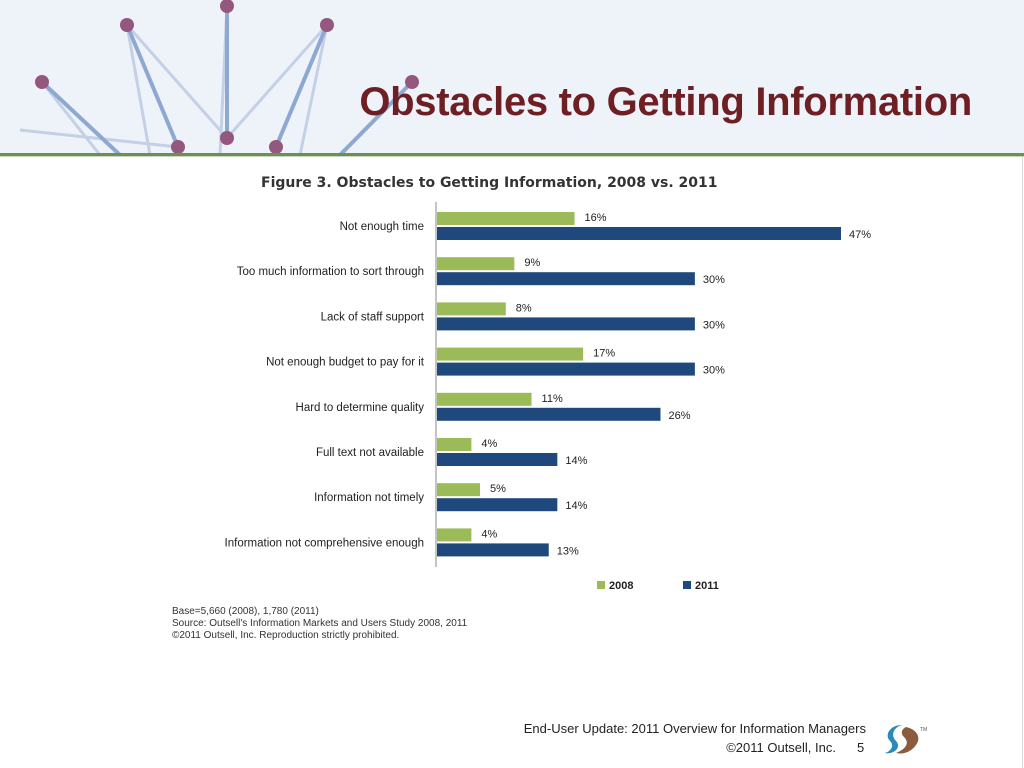 Image resolution: width=1024 pixels, height=768 pixels. What do you see at coordinates (360, 408) in the screenshot?
I see `category-label: Hard to determine quality` at bounding box center [360, 408].